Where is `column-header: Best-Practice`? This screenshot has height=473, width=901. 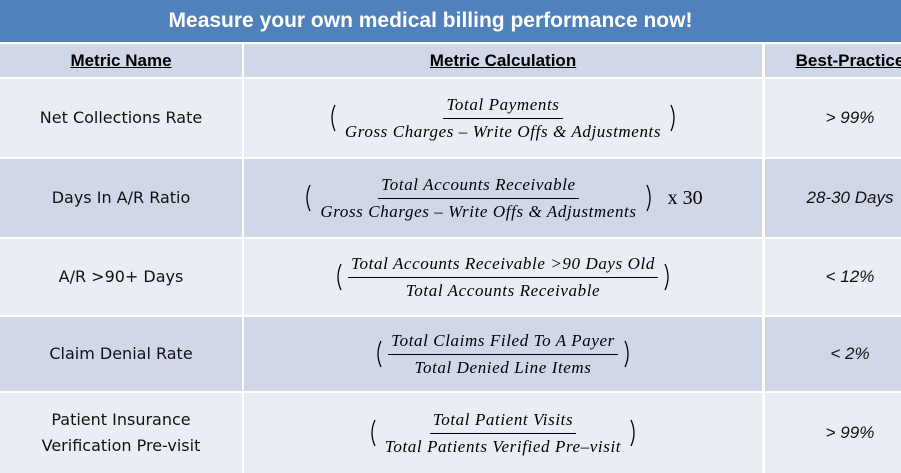
column-header: Best-Practice is located at coordinates (833, 60).